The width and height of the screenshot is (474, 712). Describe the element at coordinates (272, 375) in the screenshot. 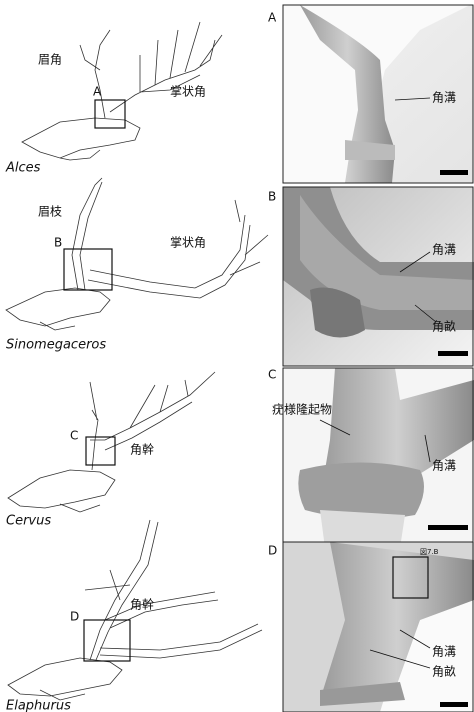

I see `photo-letter: C` at that location.